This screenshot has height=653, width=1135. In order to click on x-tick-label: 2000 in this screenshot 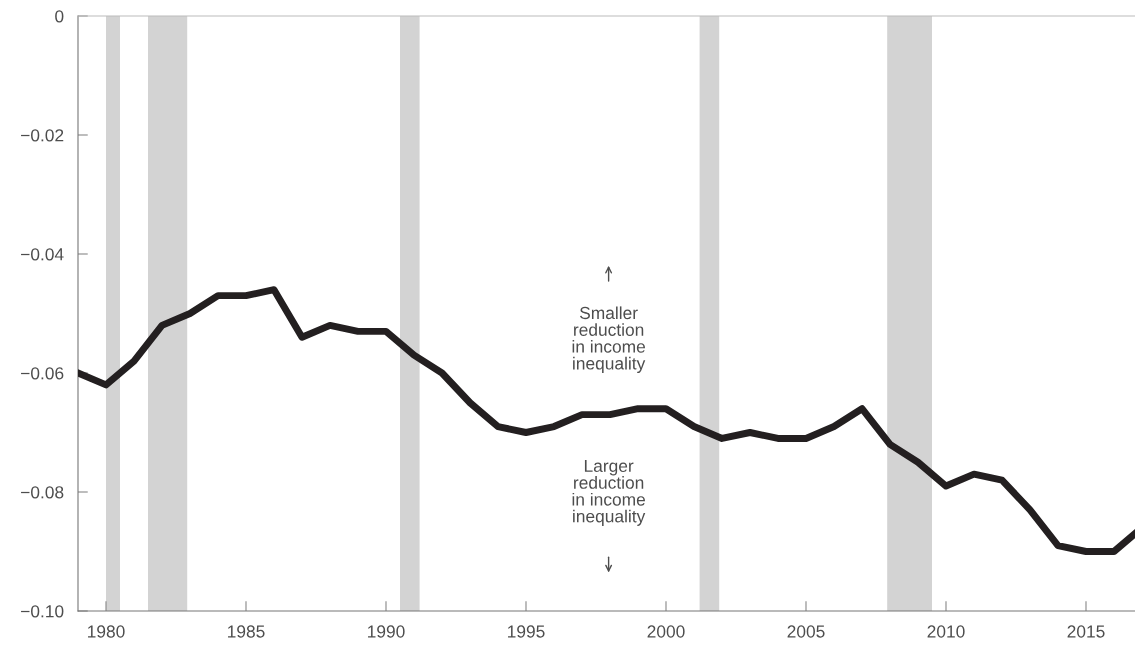, I will do `click(666, 631)`.